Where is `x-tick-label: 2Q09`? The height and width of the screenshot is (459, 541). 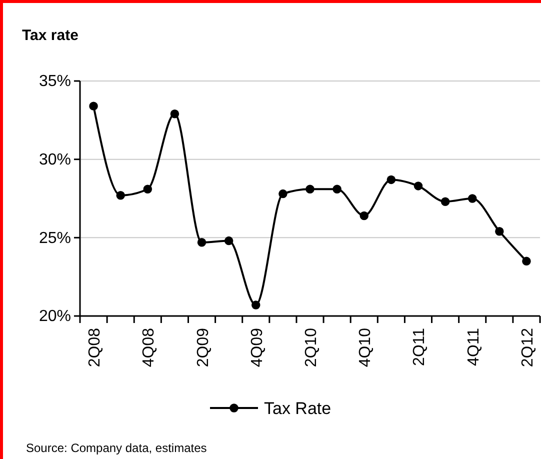
x-tick-label: 2Q09 is located at coordinates (203, 348).